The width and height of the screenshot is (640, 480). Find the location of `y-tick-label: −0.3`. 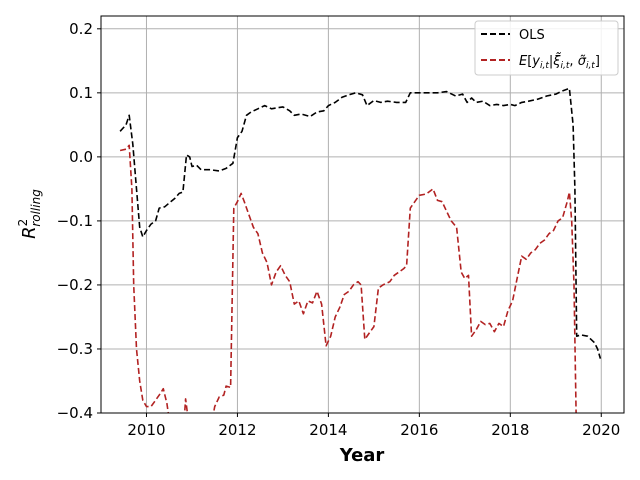

y-tick-label: −0.3 is located at coordinates (75, 349).